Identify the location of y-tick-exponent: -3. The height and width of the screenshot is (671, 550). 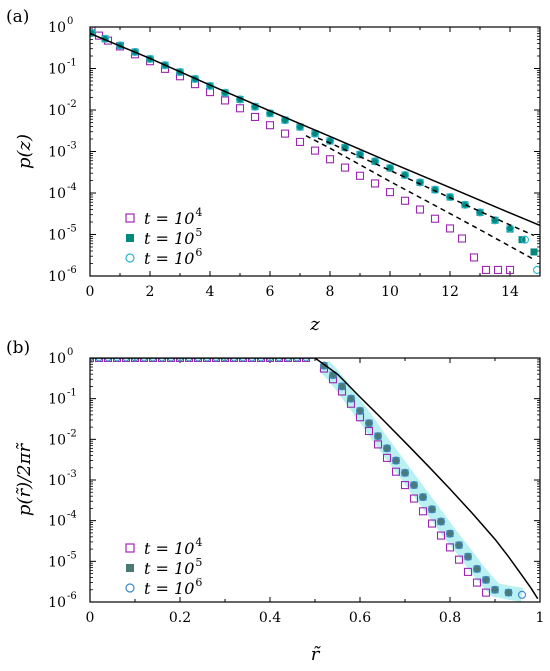
(72, 146).